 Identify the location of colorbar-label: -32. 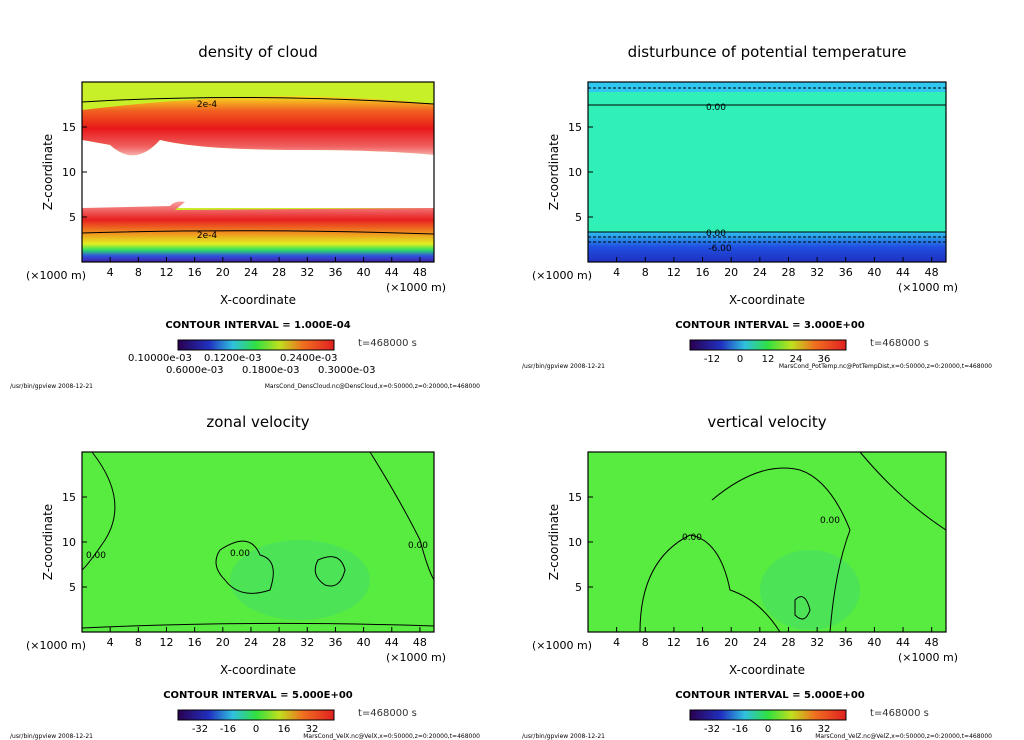
(200, 729).